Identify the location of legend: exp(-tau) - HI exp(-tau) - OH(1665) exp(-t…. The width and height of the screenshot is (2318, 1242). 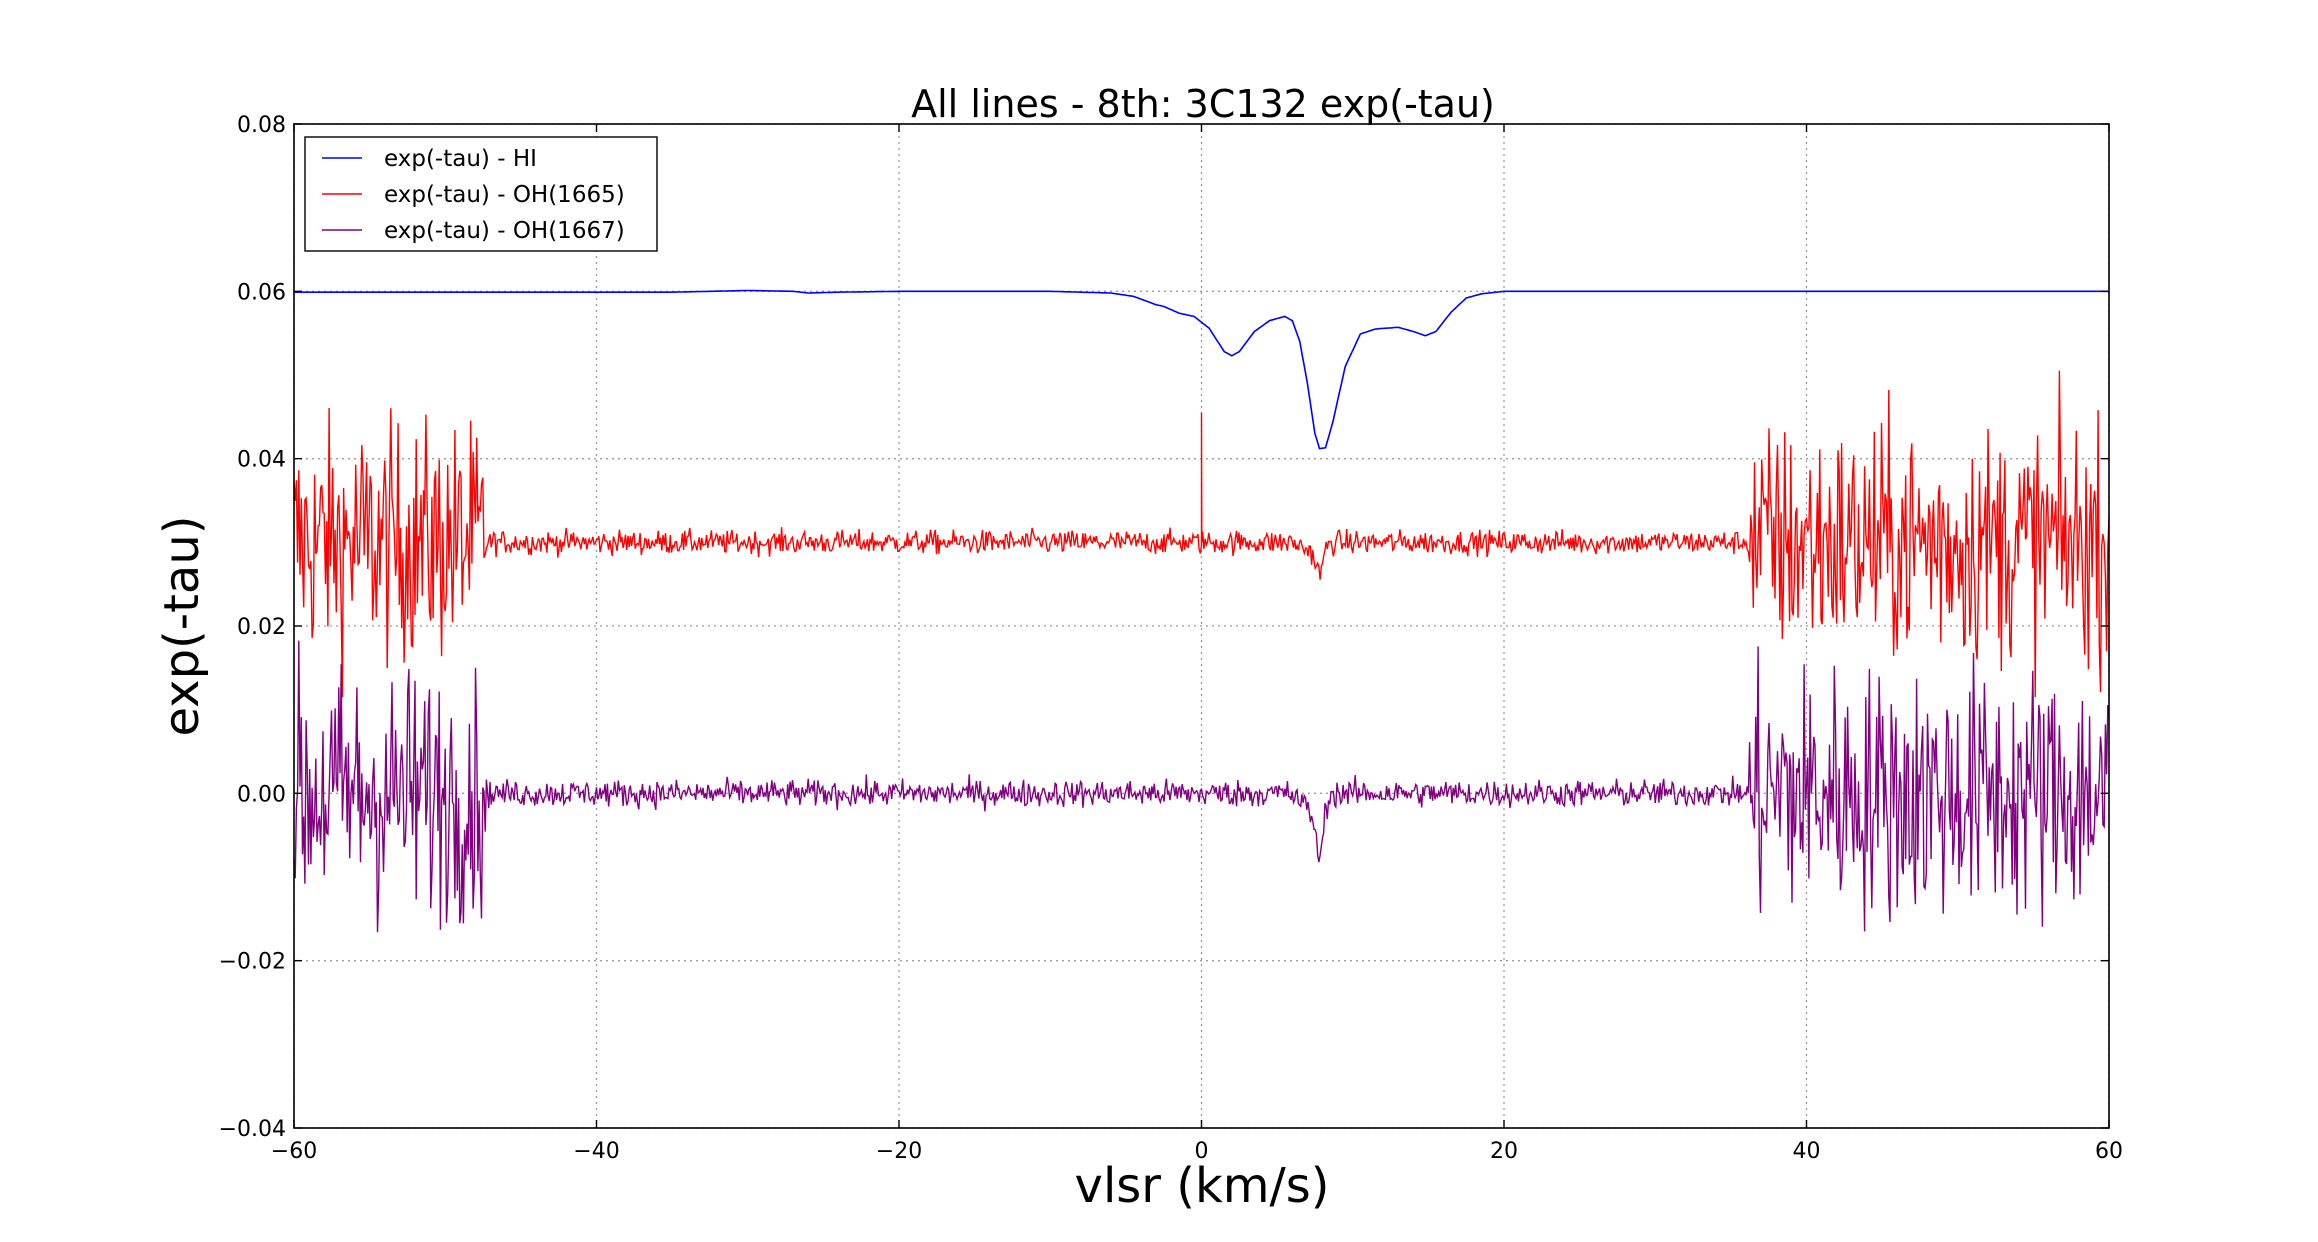
(481, 194).